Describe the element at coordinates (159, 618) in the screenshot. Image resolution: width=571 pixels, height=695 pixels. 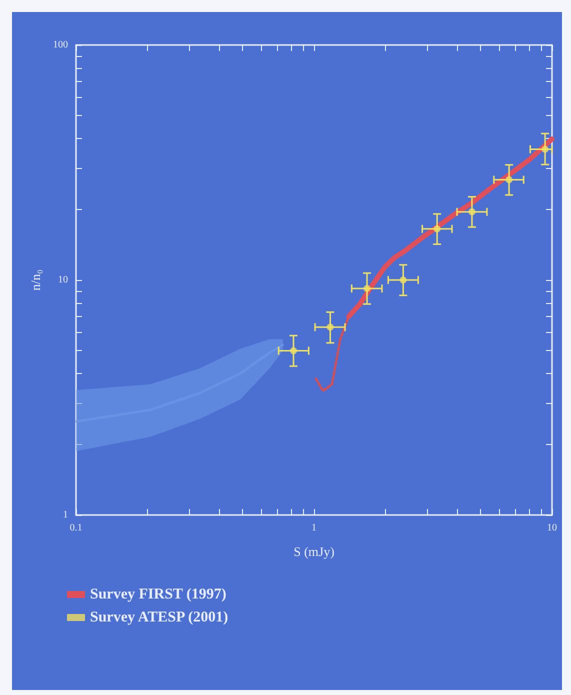
I see `legend-label: Survey ATESP (2001)` at that location.